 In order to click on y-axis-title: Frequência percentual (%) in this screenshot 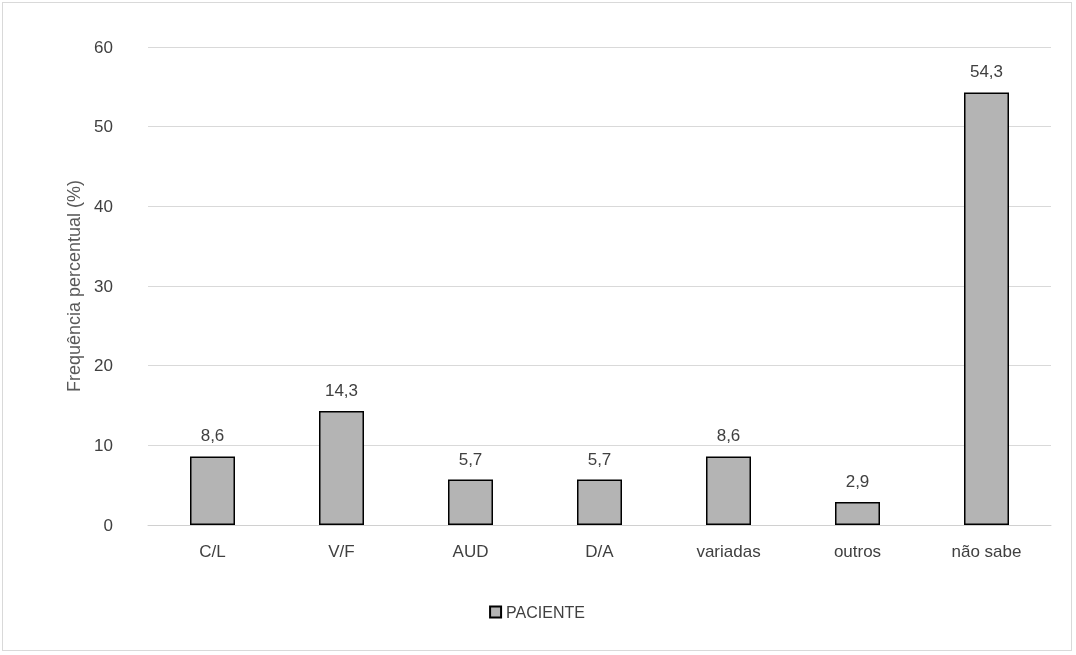, I will do `click(74, 286)`.